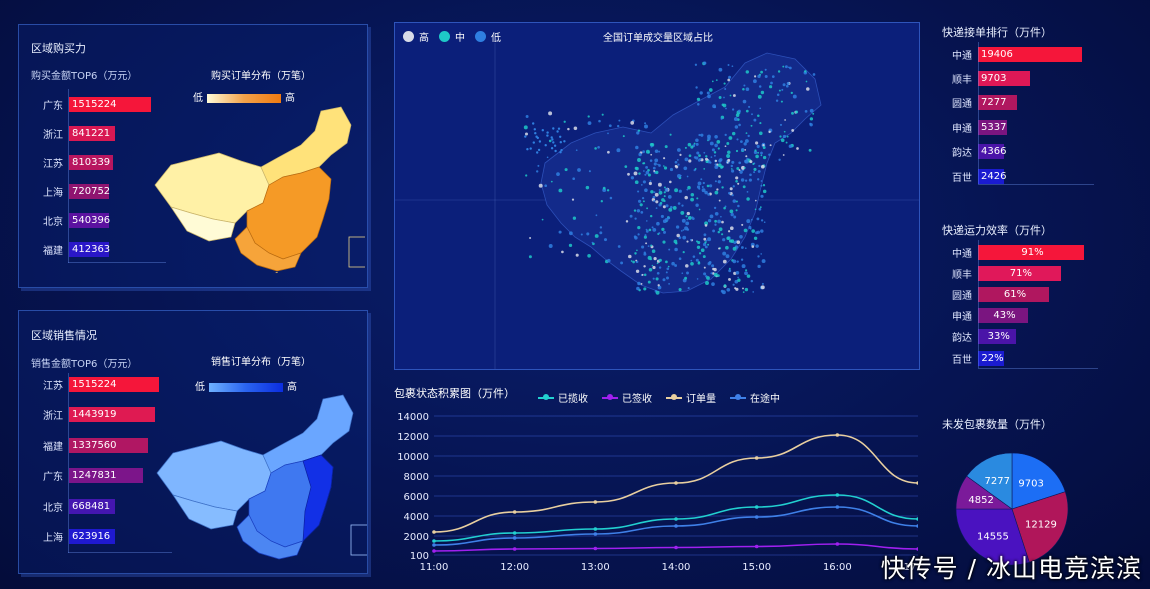  I want to click on purchase-map-title: 购买订单分布（万笔）, so click(261, 76).